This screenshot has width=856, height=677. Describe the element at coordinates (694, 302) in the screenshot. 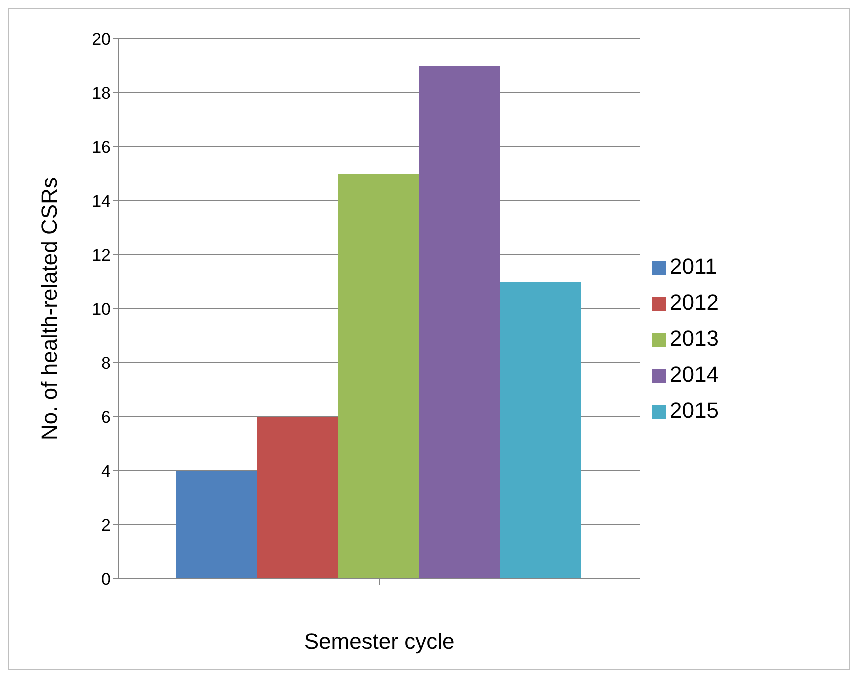

I see `legend-label: 2012` at that location.